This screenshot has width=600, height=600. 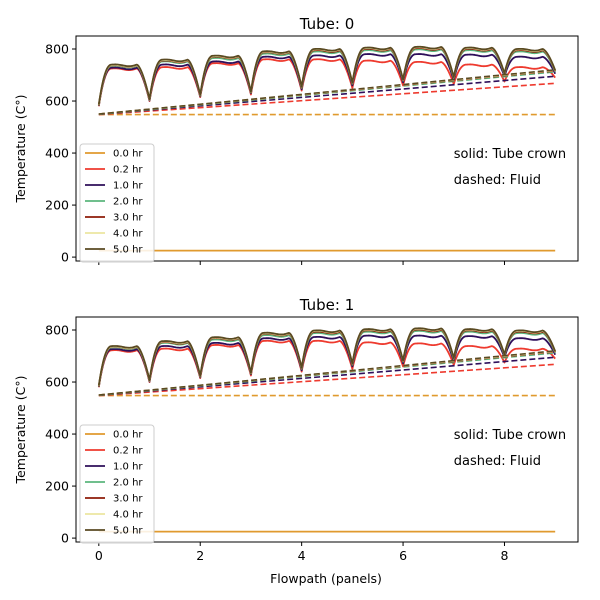 I want to click on x-tick-label: 4, so click(x=302, y=555).